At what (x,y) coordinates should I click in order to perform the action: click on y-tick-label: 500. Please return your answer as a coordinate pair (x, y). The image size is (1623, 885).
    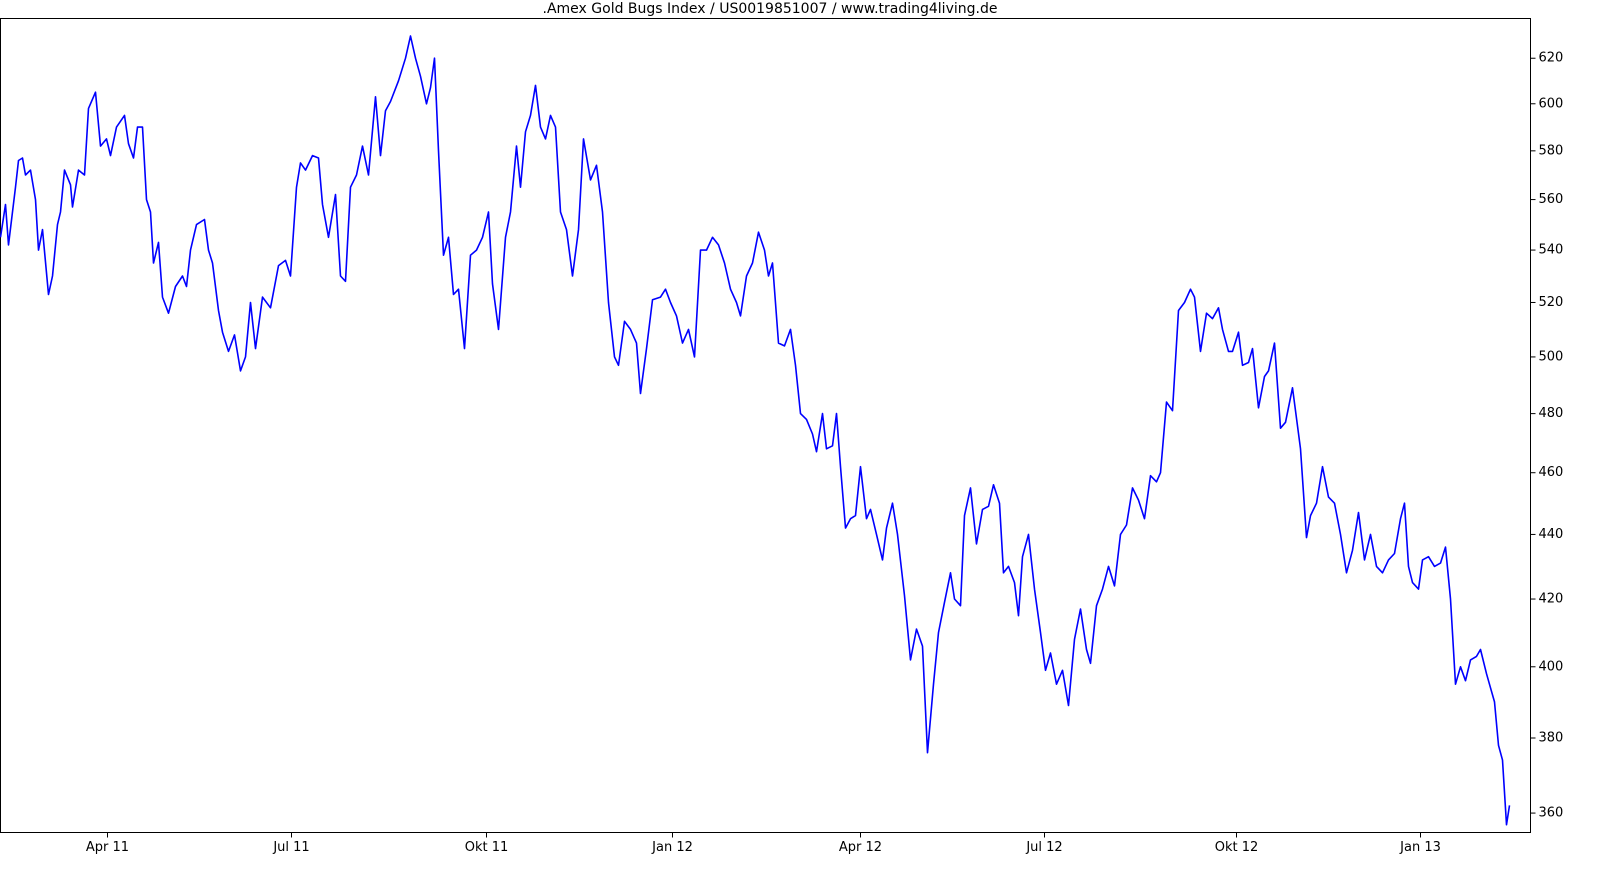
    Looking at the image, I should click on (1551, 356).